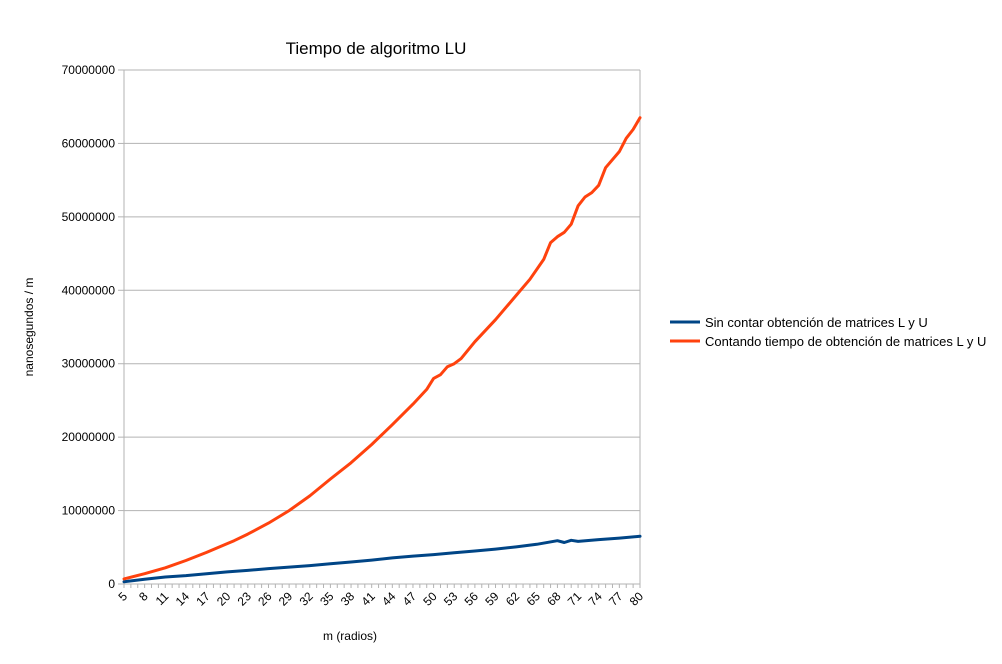 Image resolution: width=1002 pixels, height=664 pixels. Describe the element at coordinates (575, 599) in the screenshot. I see `x-tick-label: 71` at that location.